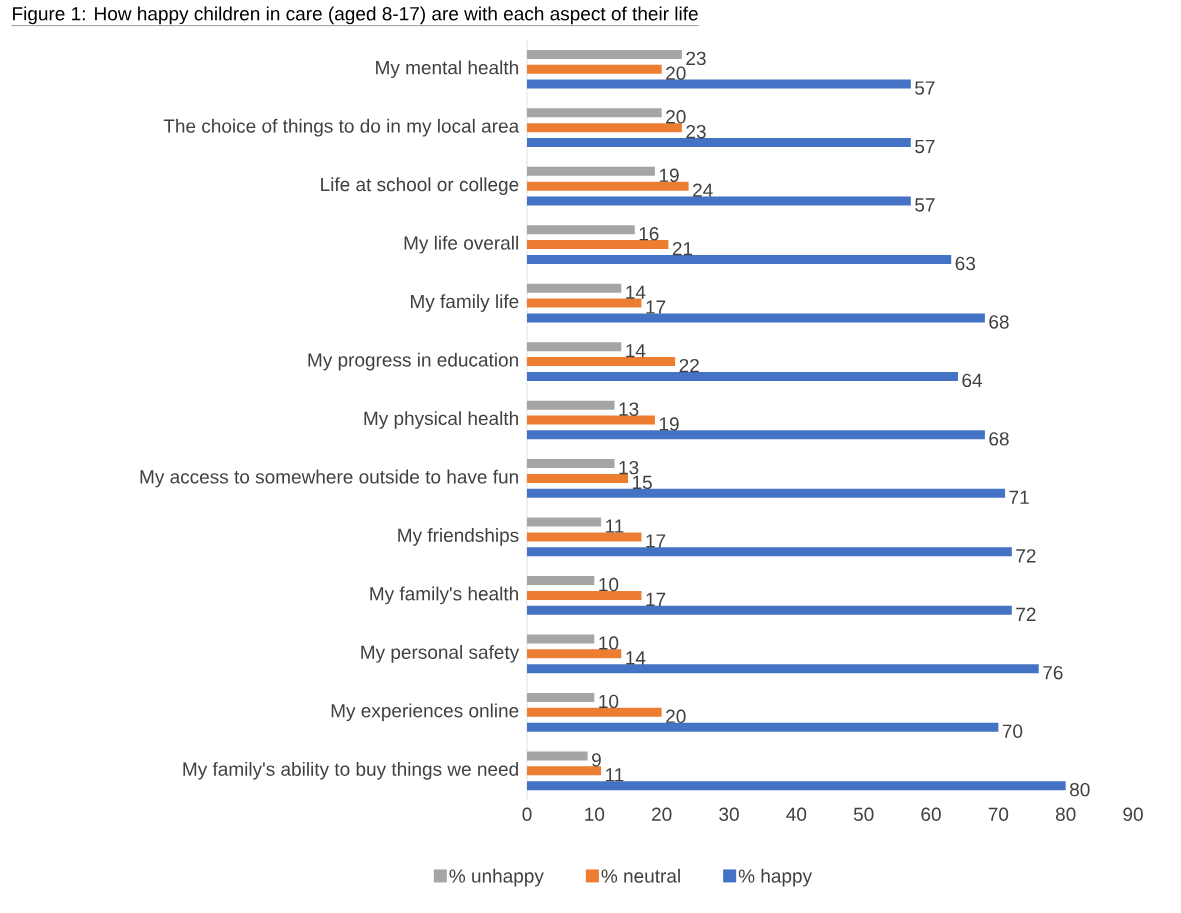 This screenshot has width=1181, height=913. What do you see at coordinates (682, 248) in the screenshot?
I see `data-label: 21` at bounding box center [682, 248].